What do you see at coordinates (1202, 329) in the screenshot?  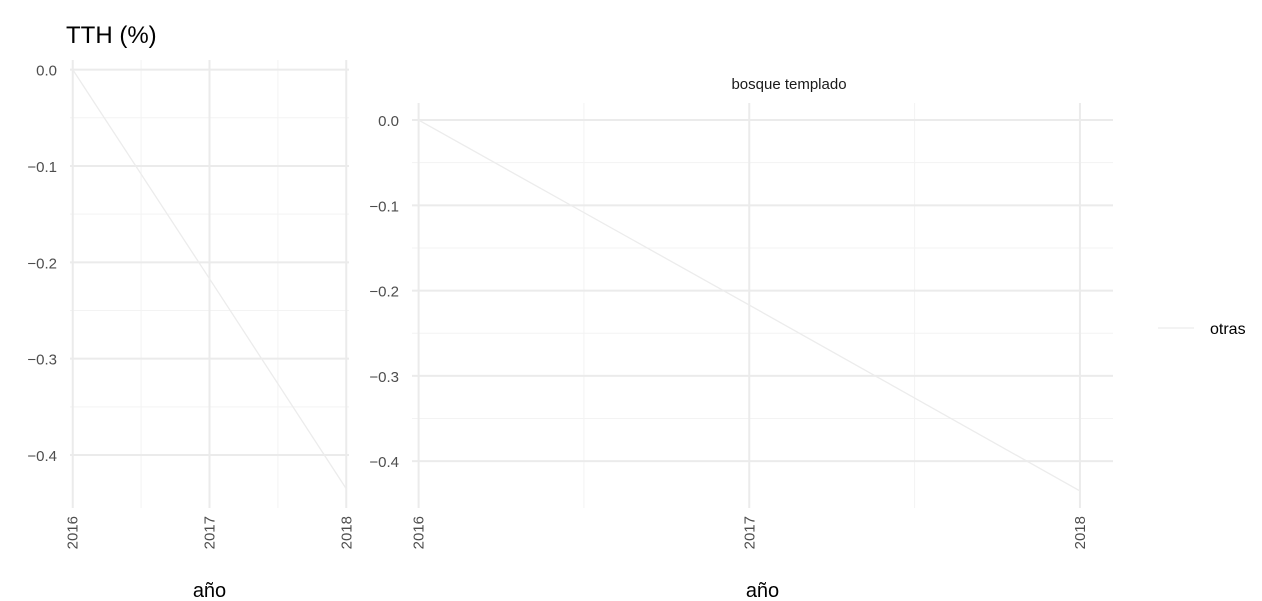 I see `legend: otras` at bounding box center [1202, 329].